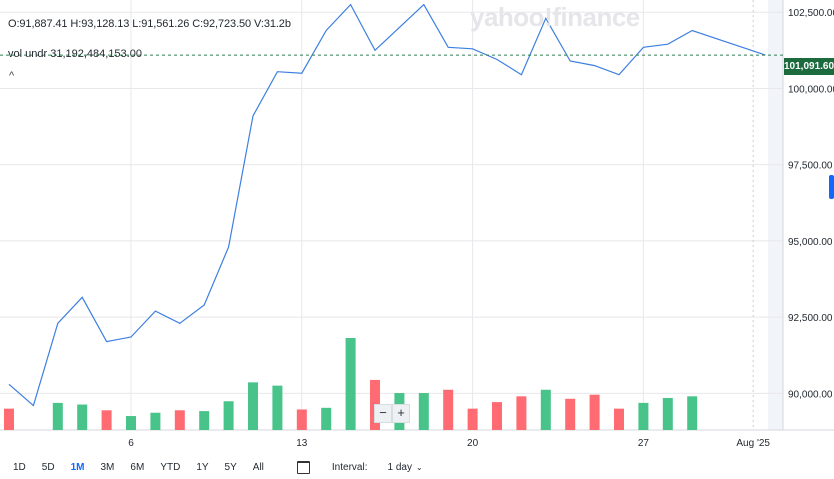  What do you see at coordinates (811, 13) in the screenshot?
I see `y-tick-label: 102,500.00` at bounding box center [811, 13].